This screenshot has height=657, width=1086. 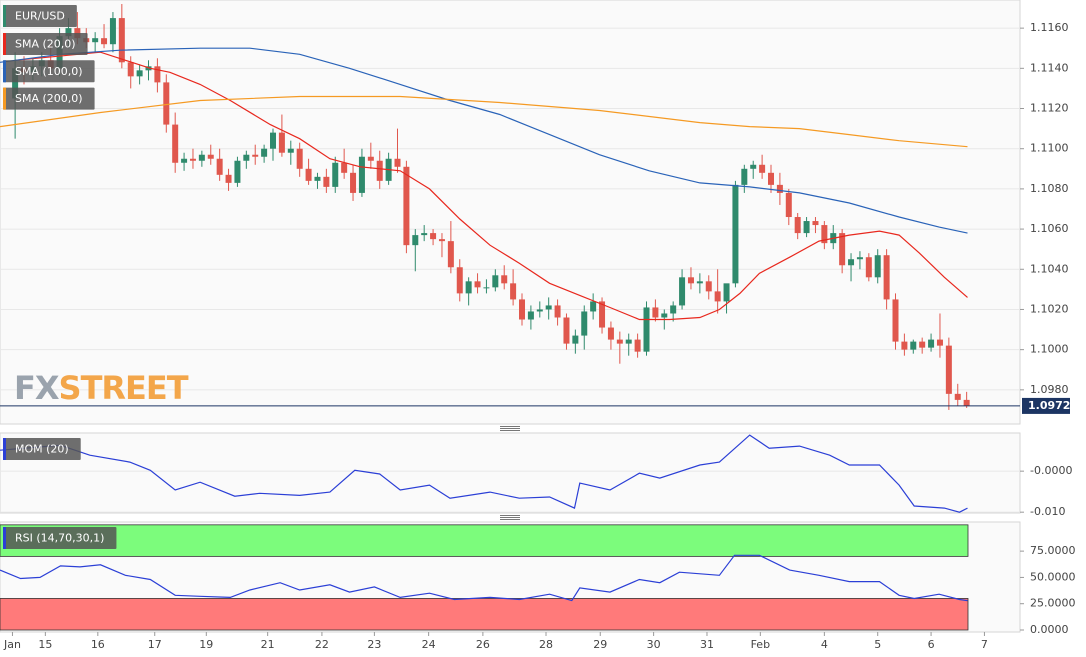 I want to click on watermark-part: STREET, so click(x=124, y=388).